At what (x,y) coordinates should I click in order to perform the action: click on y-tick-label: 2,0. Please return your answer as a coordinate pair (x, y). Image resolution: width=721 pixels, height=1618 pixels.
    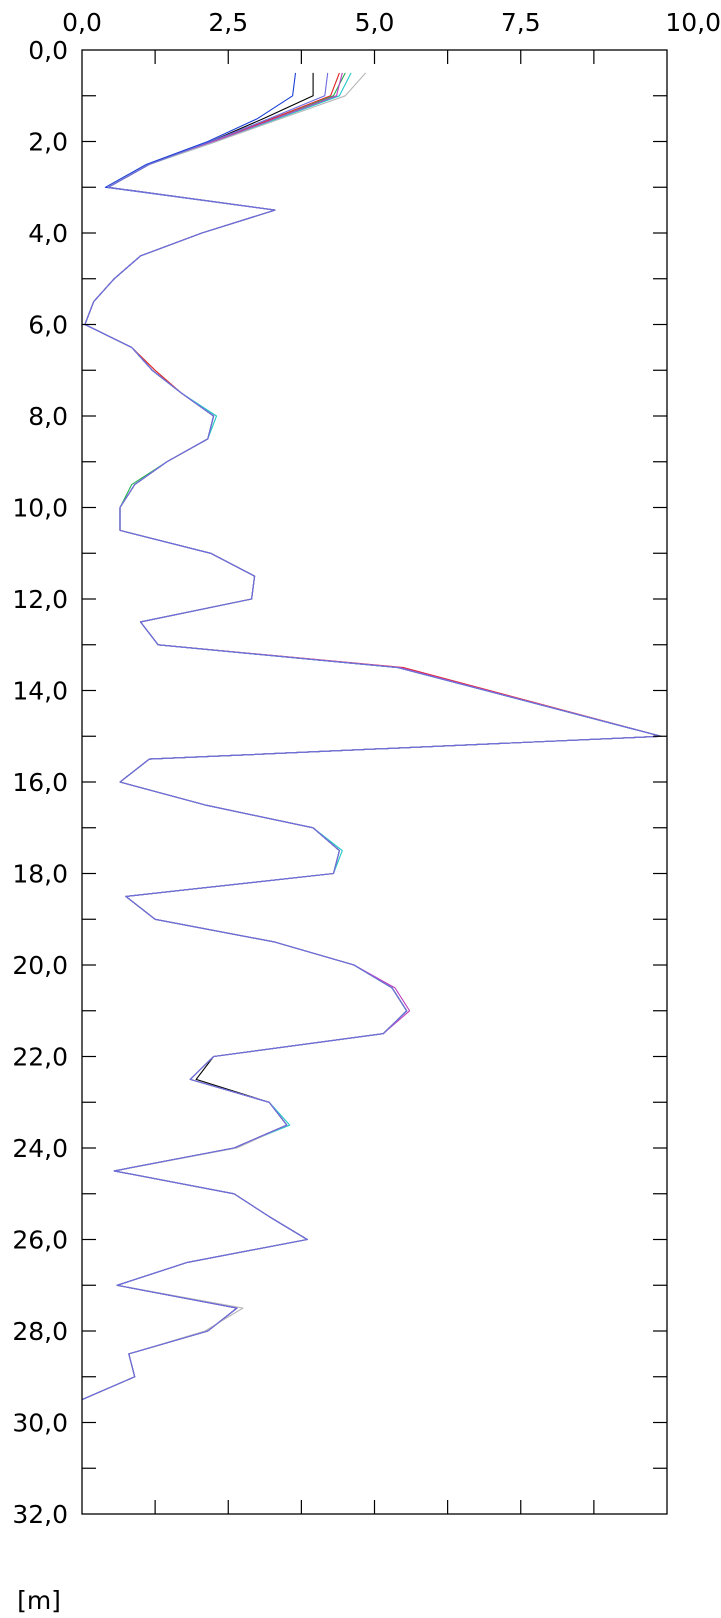
    Looking at the image, I should click on (48, 142).